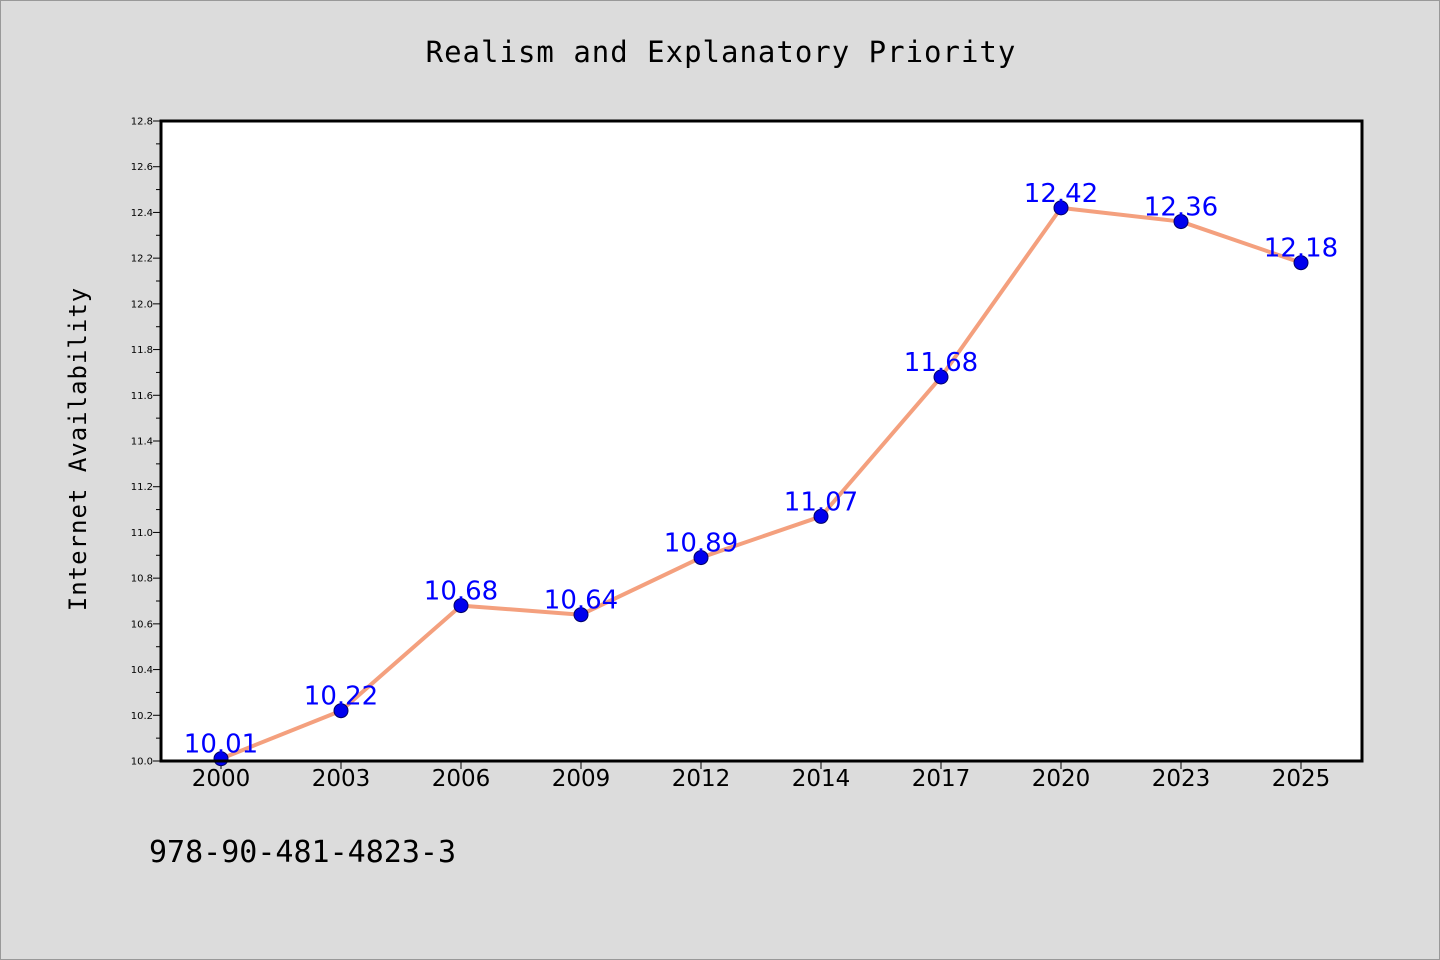 Image resolution: width=1440 pixels, height=960 pixels. I want to click on y-tick-label: 12.4, so click(142, 213).